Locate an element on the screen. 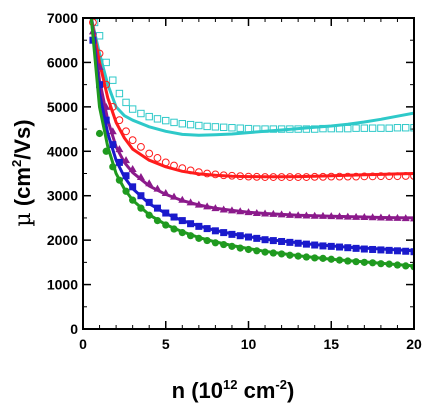 This screenshot has height=415, width=436. y-tick-label: 7000 is located at coordinates (62, 18).